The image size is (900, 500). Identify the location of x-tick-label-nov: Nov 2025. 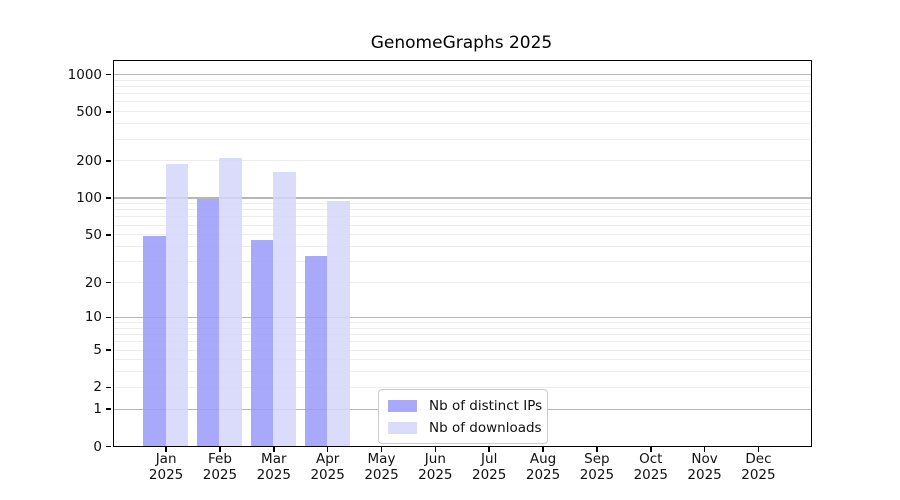
(705, 467).